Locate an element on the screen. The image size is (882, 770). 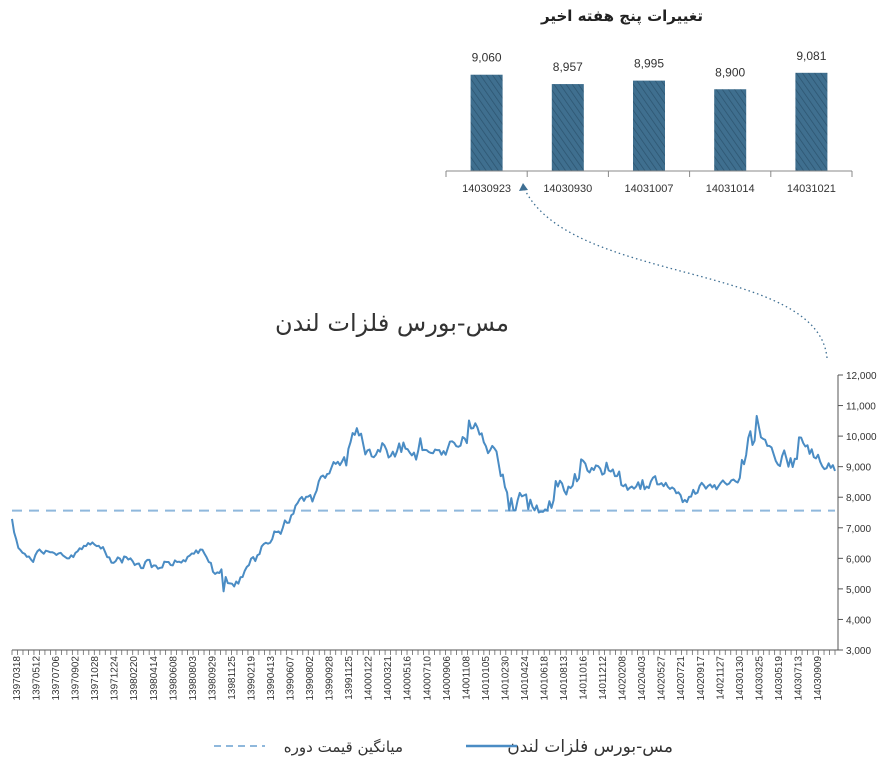
connector-arrow is located at coordinates (673, 271).